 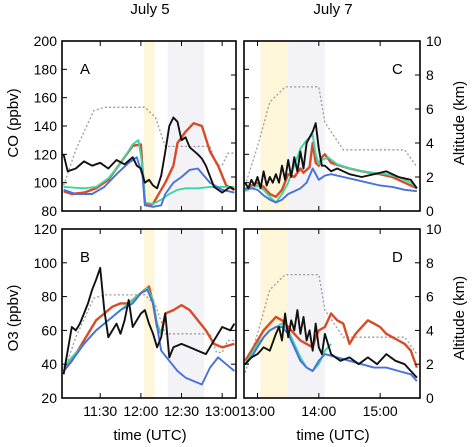 What do you see at coordinates (49, 330) in the screenshot?
I see `y-tick-label: 60` at bounding box center [49, 330].